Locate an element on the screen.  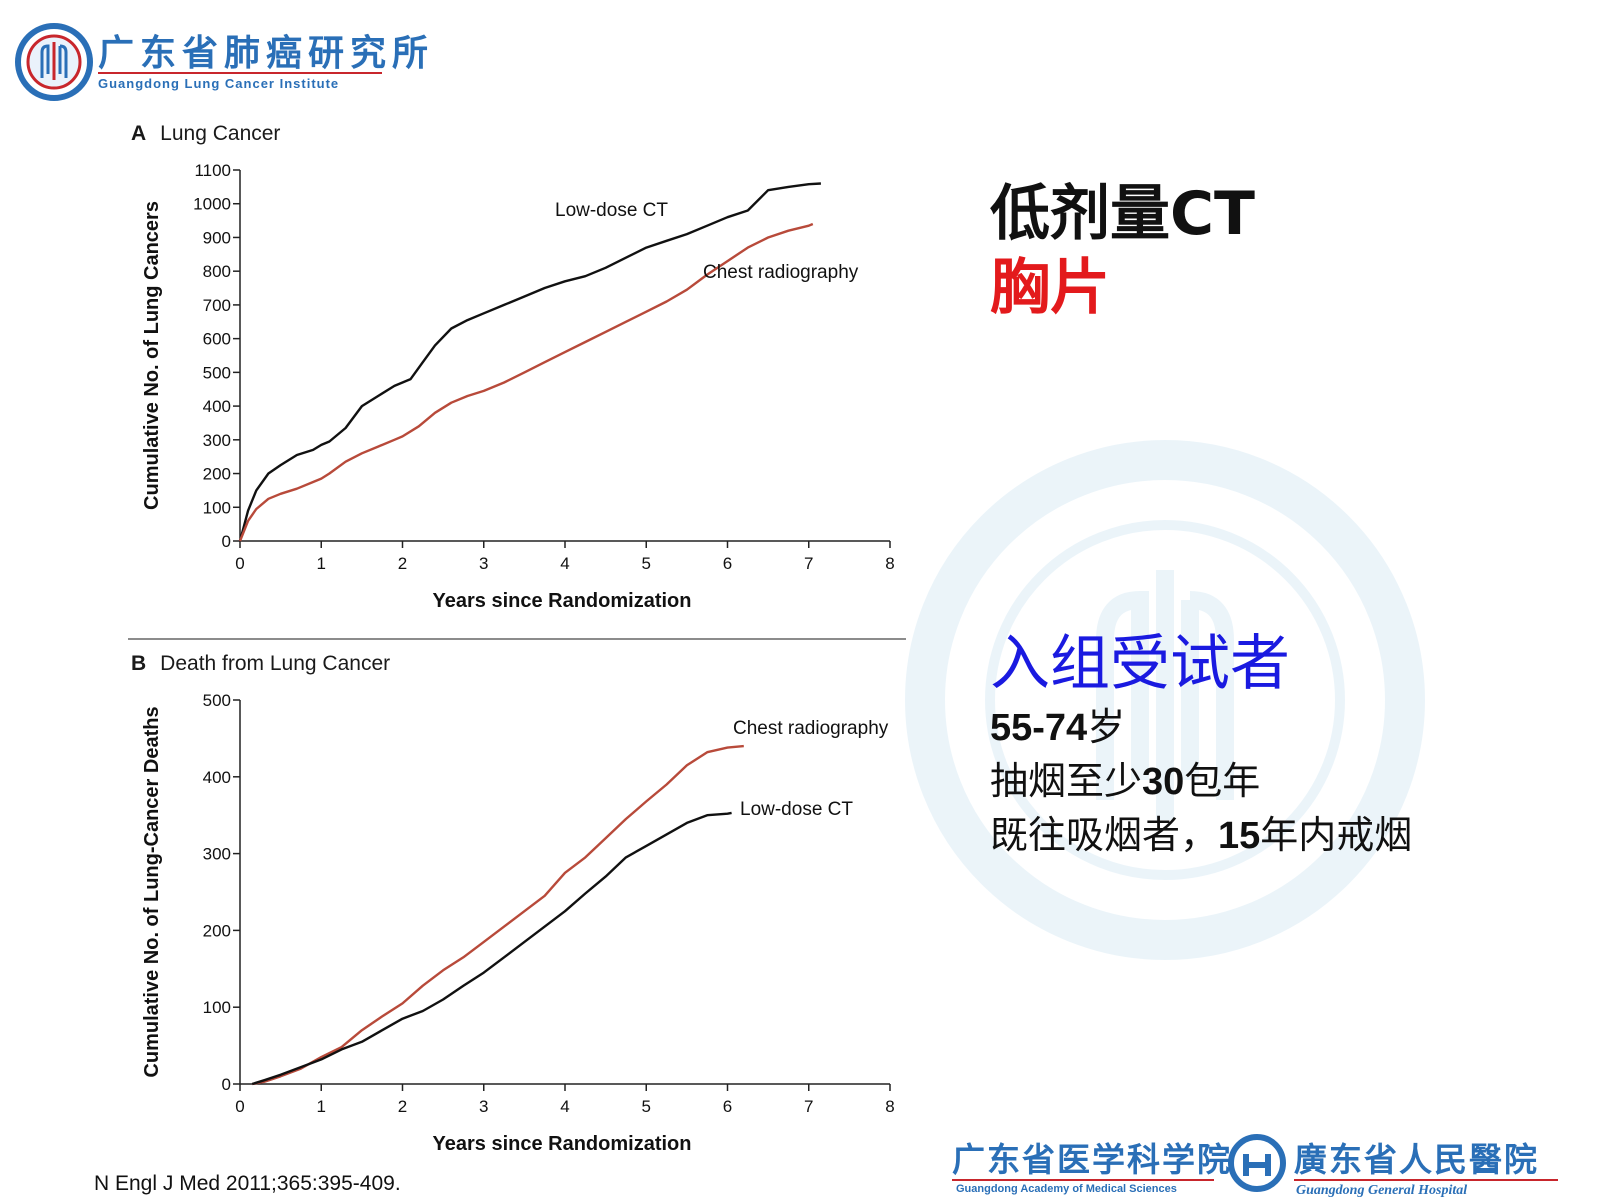
chart-b-x-tick-label: 1 is located at coordinates (321, 1106).